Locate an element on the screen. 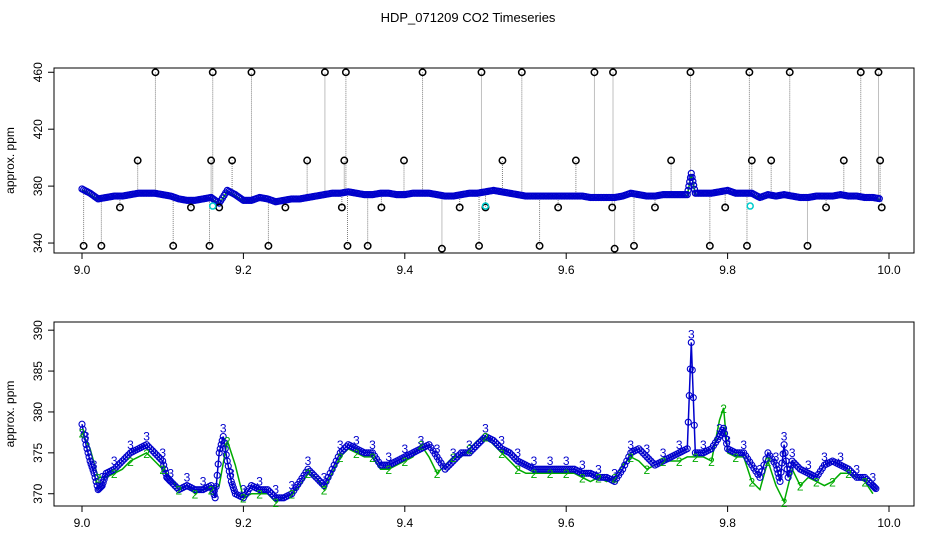  panel1-x-tick-label: 9.2 is located at coordinates (243, 270).